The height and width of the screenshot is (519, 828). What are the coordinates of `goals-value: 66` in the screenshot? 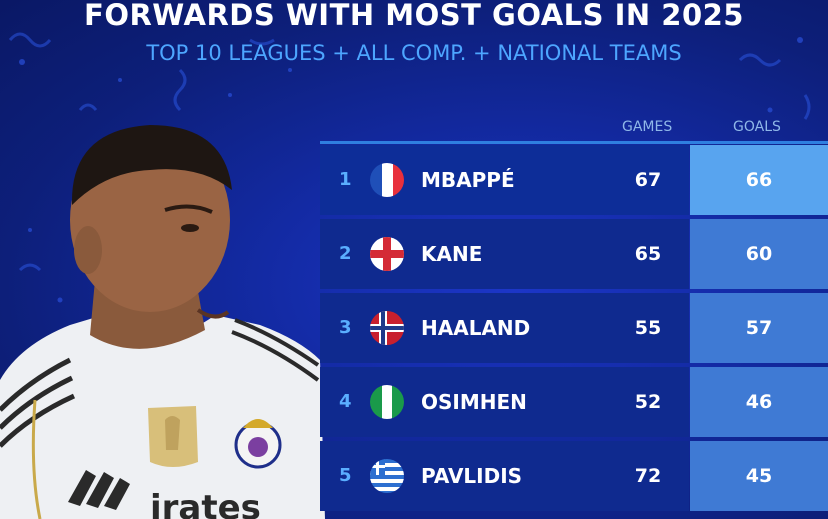 It's located at (759, 180).